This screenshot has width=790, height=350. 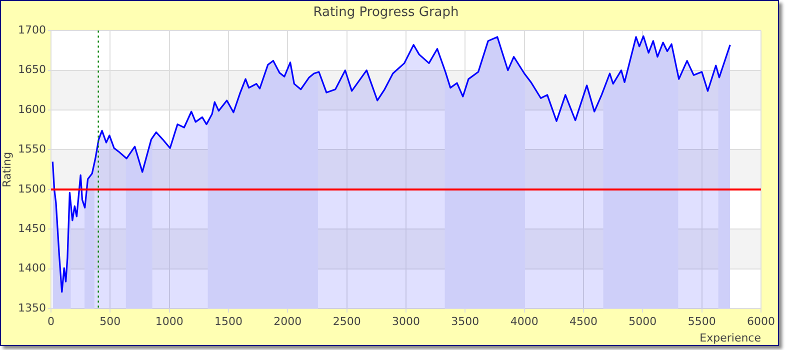 I want to click on y-tick-label: 1700, so click(x=32, y=29).